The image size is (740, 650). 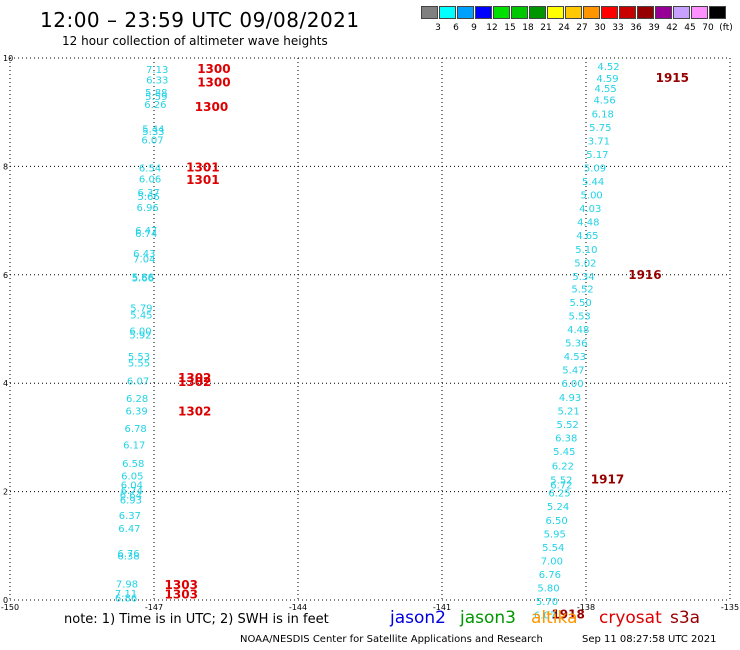 I want to click on colorbar-label: 39, so click(x=654, y=28).